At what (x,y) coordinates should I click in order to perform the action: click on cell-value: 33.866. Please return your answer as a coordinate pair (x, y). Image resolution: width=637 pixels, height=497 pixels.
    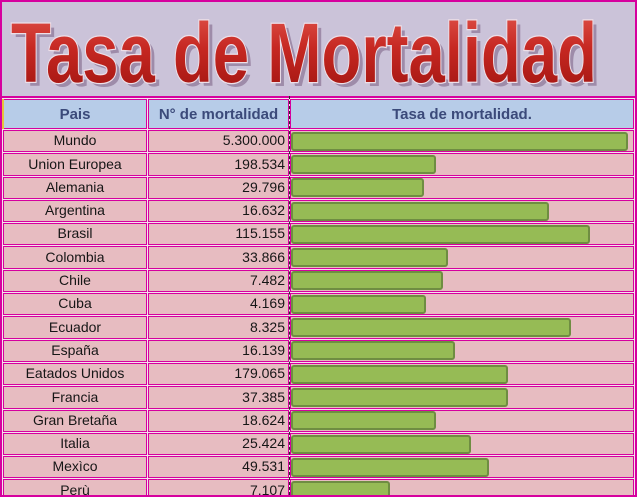
    Looking at the image, I should click on (218, 257).